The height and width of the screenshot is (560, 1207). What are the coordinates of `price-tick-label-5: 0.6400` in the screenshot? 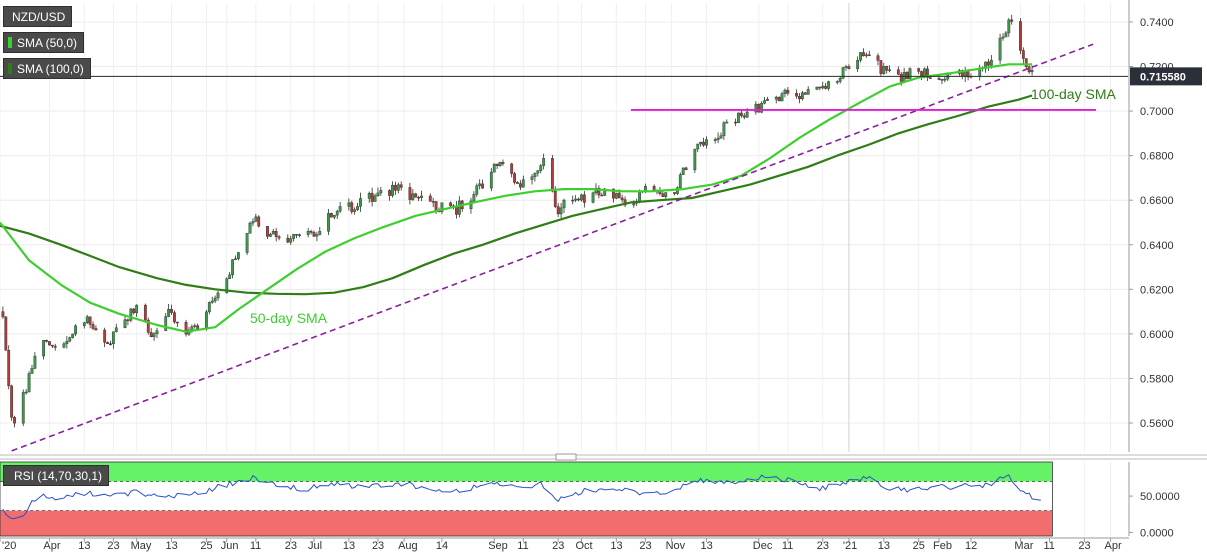 It's located at (1157, 246).